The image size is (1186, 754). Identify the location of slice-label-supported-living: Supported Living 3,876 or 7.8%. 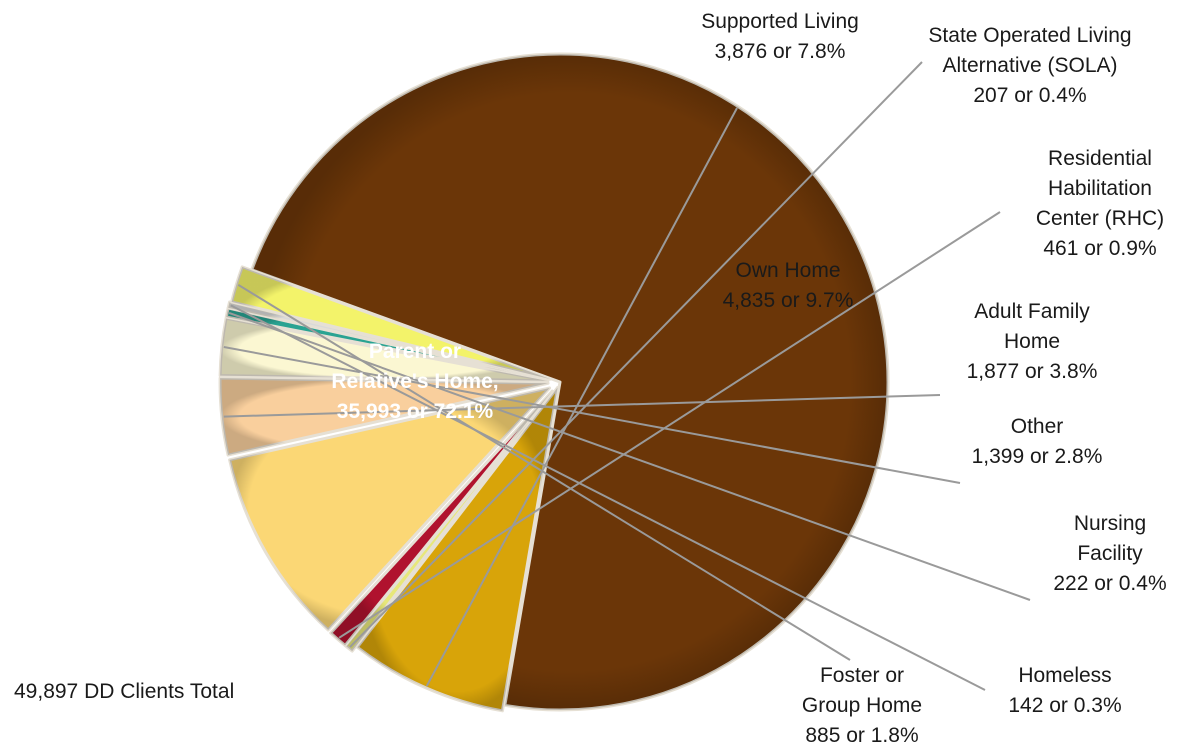
(780, 36).